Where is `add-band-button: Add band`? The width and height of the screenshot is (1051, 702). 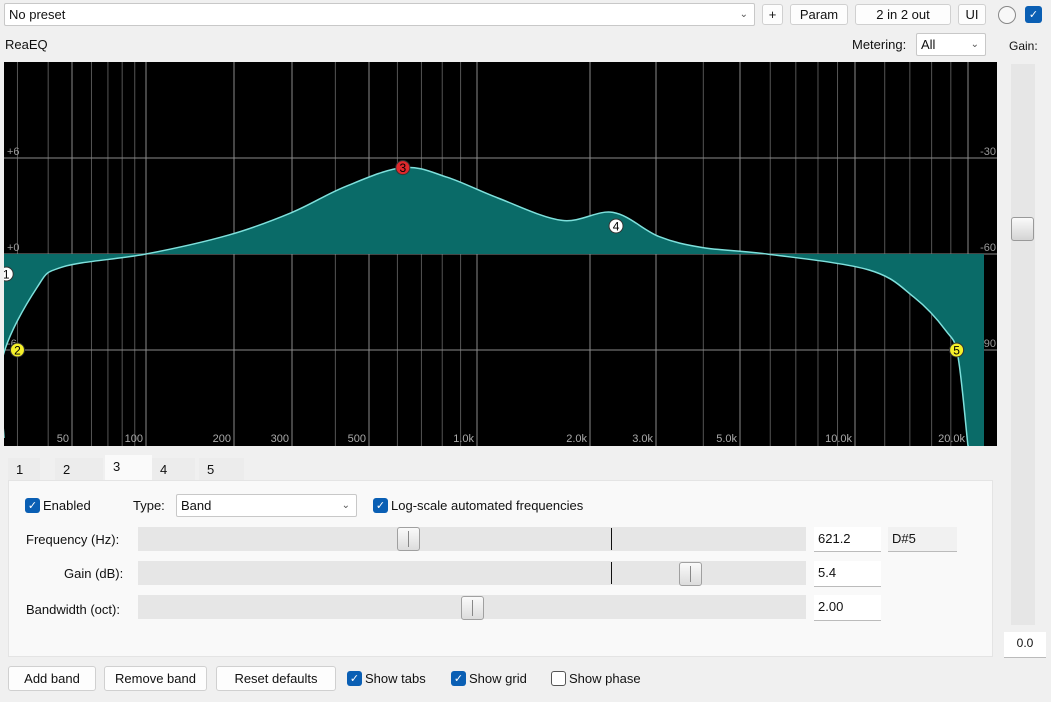
add-band-button: Add band is located at coordinates (52, 678).